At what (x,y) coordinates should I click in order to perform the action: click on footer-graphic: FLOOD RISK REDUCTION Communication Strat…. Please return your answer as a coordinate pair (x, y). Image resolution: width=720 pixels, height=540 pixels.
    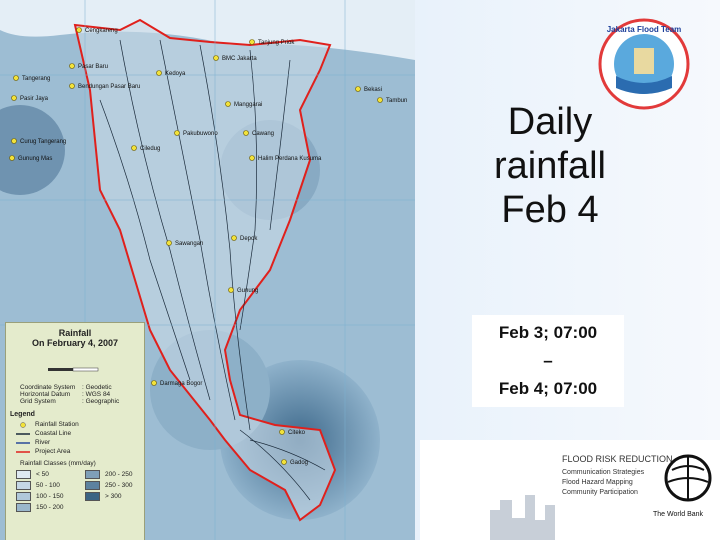
    Looking at the image, I should click on (601, 497).